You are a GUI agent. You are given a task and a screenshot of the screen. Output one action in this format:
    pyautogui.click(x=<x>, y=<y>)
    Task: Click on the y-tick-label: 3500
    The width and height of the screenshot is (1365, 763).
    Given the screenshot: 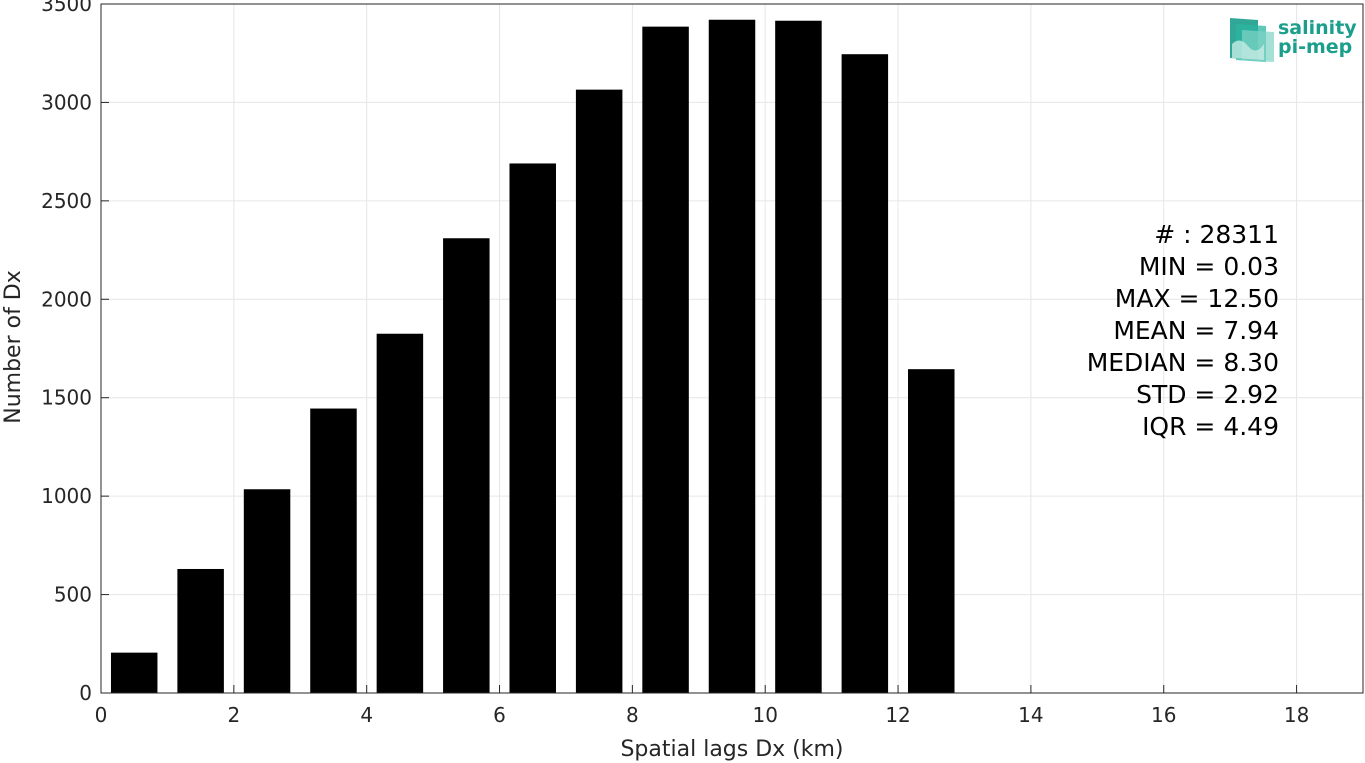 What is the action you would take?
    pyautogui.click(x=66, y=8)
    